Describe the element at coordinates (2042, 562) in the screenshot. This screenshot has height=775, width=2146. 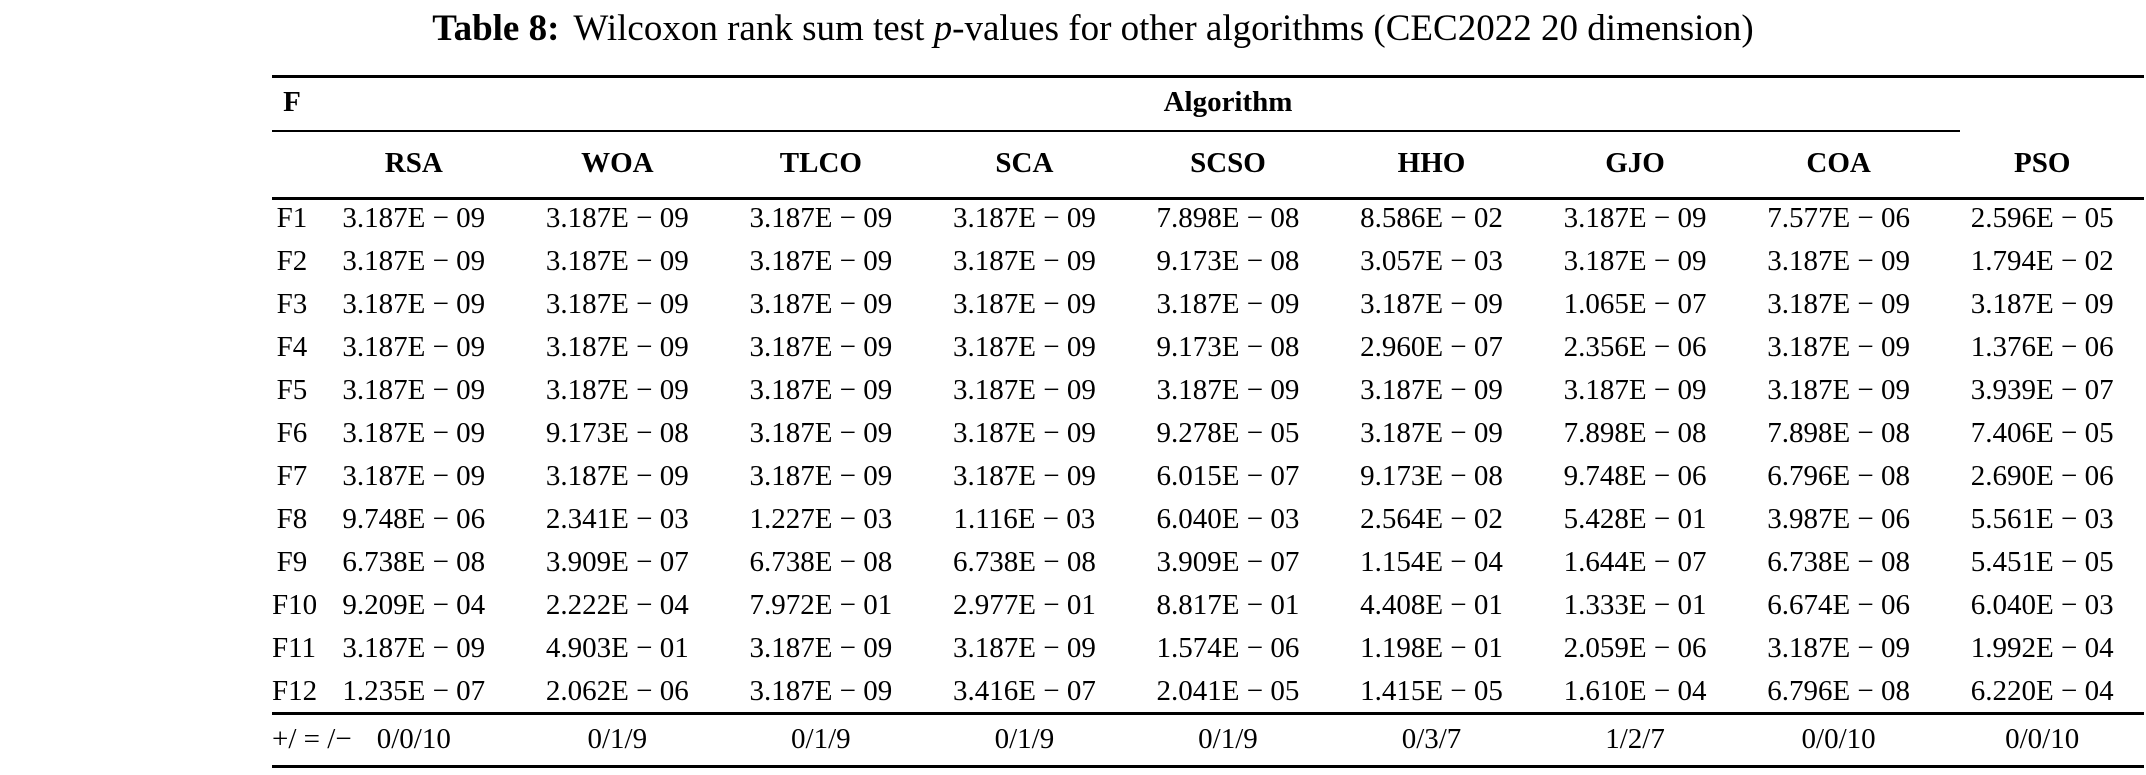
I see `p-value-cell: 5.451E − 05` at that location.